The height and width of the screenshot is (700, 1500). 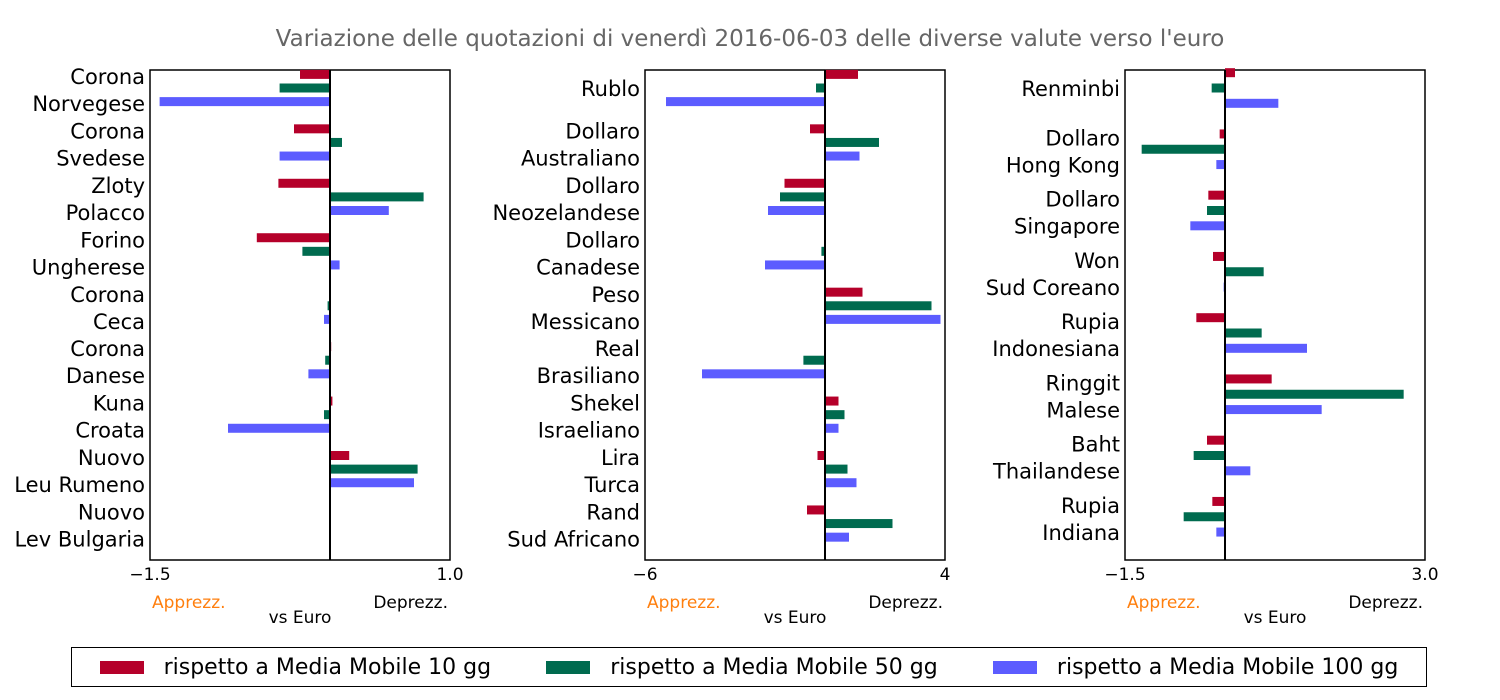 What do you see at coordinates (620, 458) in the screenshot?
I see `category-line-1: Lira` at bounding box center [620, 458].